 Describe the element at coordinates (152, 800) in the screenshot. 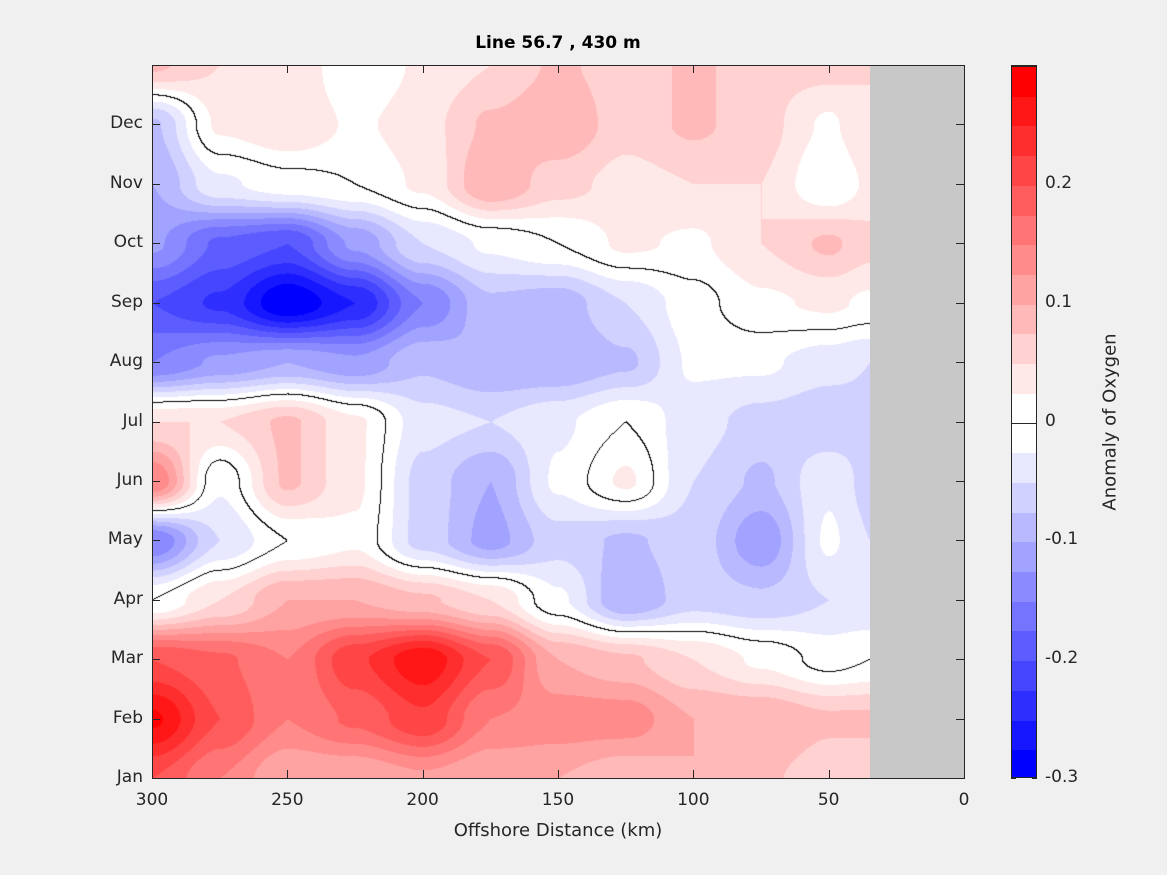

I see `x-tick-label: 300` at that location.